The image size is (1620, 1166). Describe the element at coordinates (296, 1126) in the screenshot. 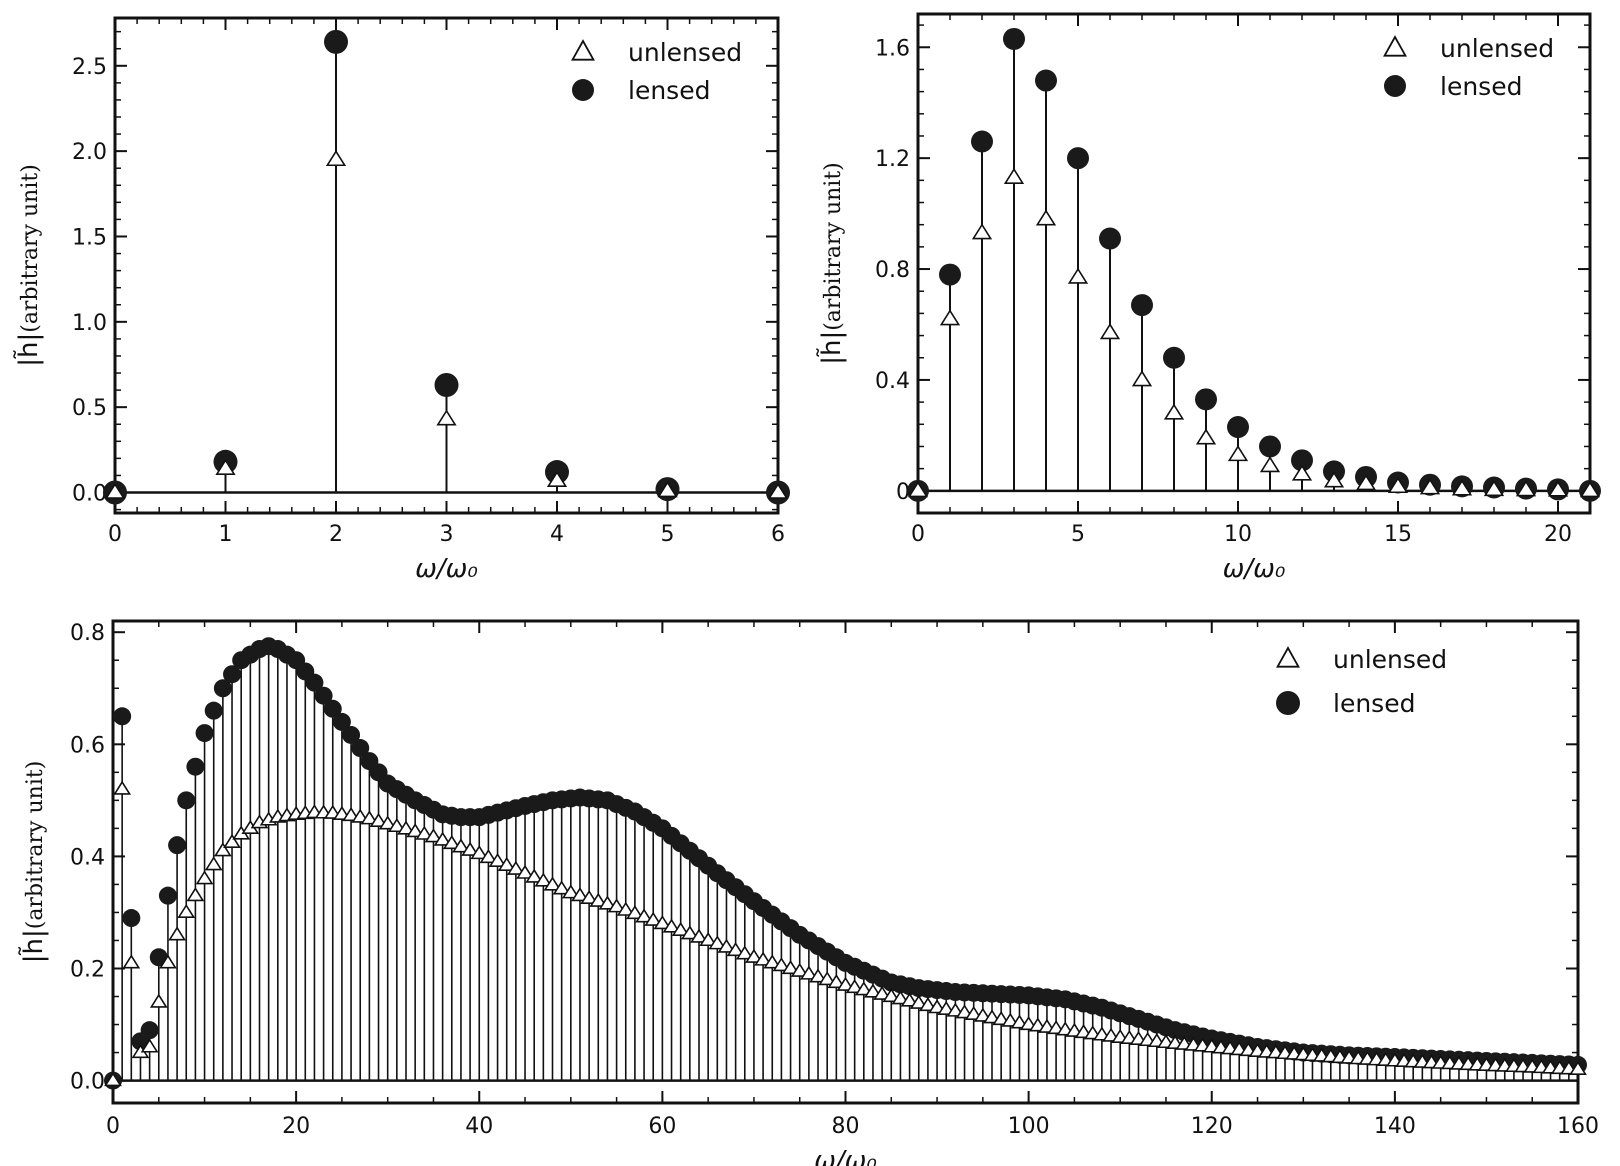

I see `x-tick-label: 20` at that location.